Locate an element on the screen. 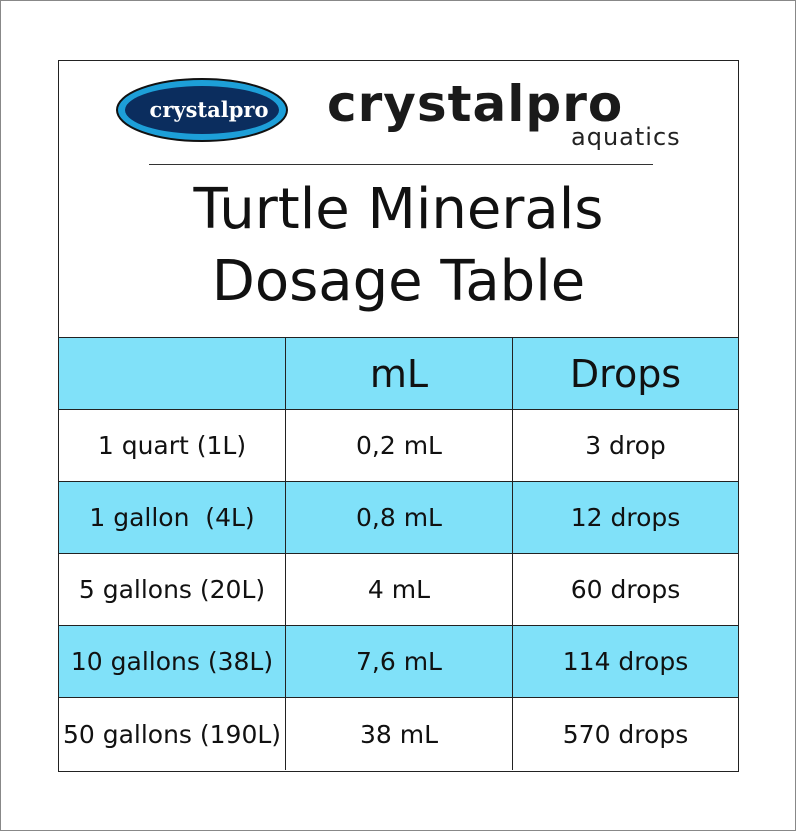 This screenshot has width=796, height=831. table-row: 50 gallons (190L) 38 mL 570 drops is located at coordinates (398, 733).